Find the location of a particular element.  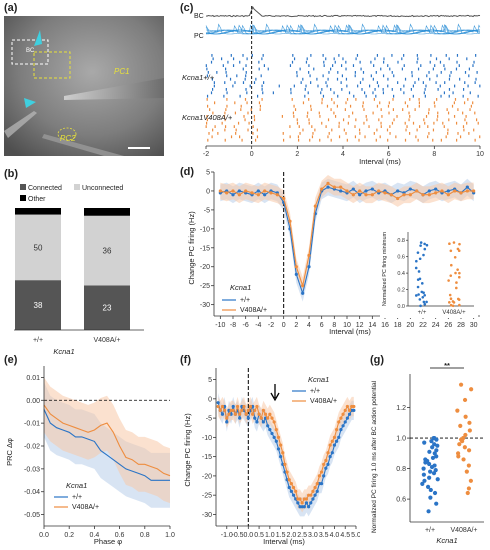

x-tick-label: 12 is located at coordinates (360, 325).